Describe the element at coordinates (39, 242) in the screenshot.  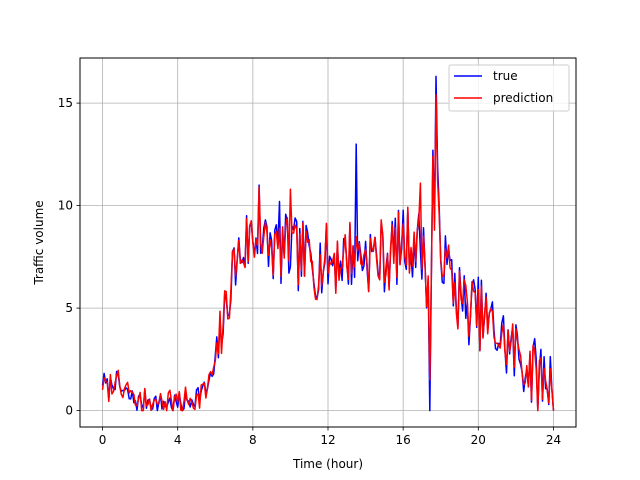
I see `y-axis-label: Traffic volume` at that location.